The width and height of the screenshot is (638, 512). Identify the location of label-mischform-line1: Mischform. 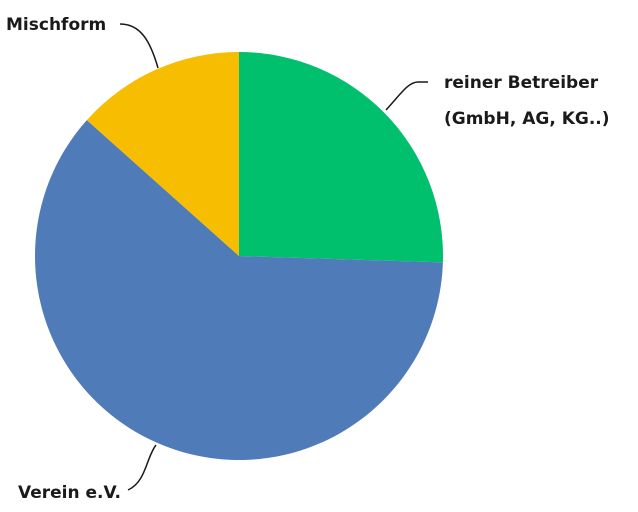
(56, 25).